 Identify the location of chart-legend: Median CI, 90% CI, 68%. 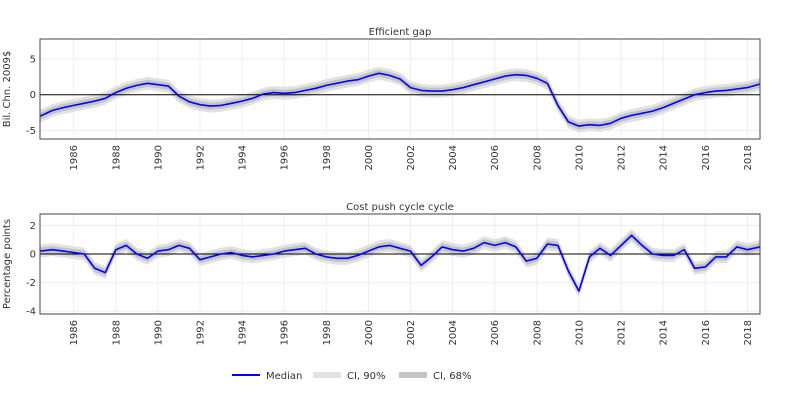
(352, 376).